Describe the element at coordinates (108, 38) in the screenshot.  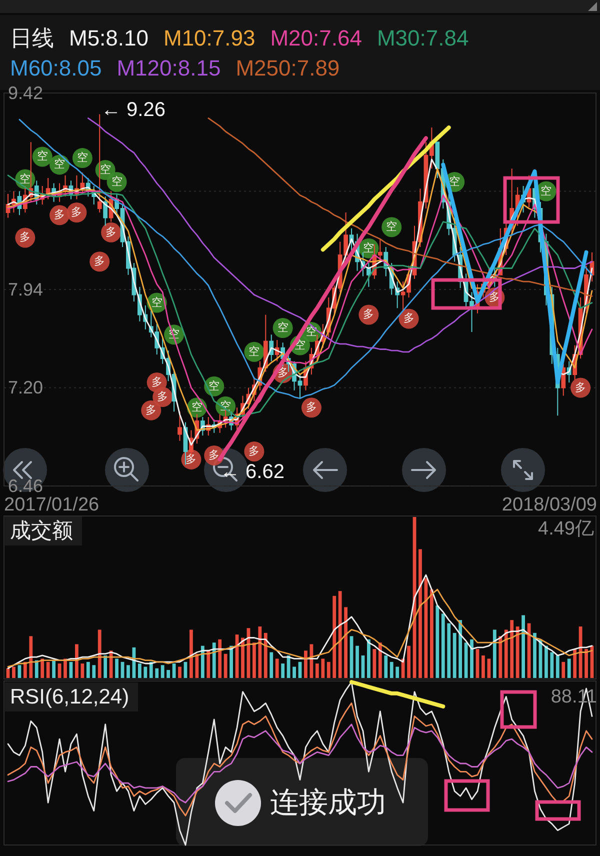
I see `text: M5:8.10` at that location.